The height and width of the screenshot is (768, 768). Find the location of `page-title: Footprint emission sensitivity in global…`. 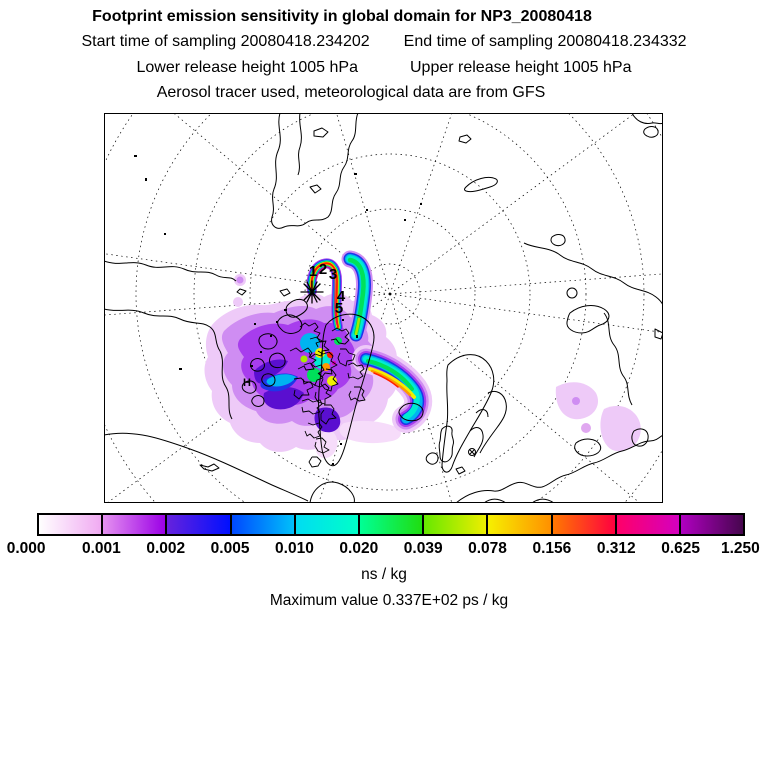

page-title: Footprint emission sensitivity in global… is located at coordinates (342, 16).